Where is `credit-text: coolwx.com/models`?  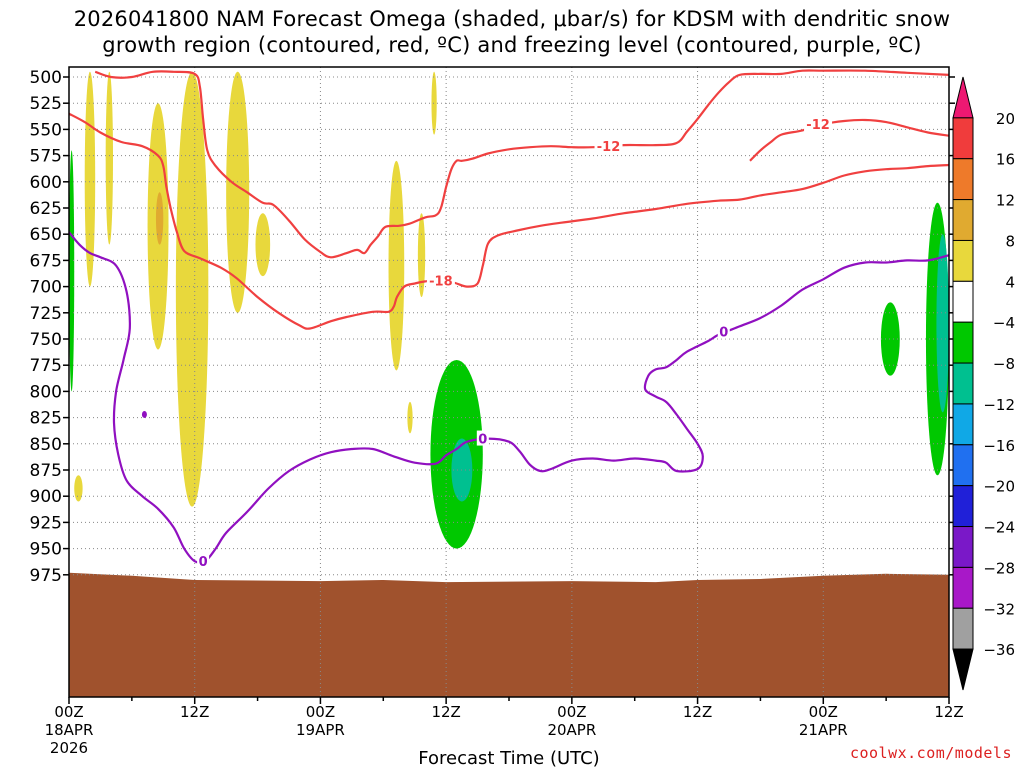 credit-text: coolwx.com/models is located at coordinates (930, 753).